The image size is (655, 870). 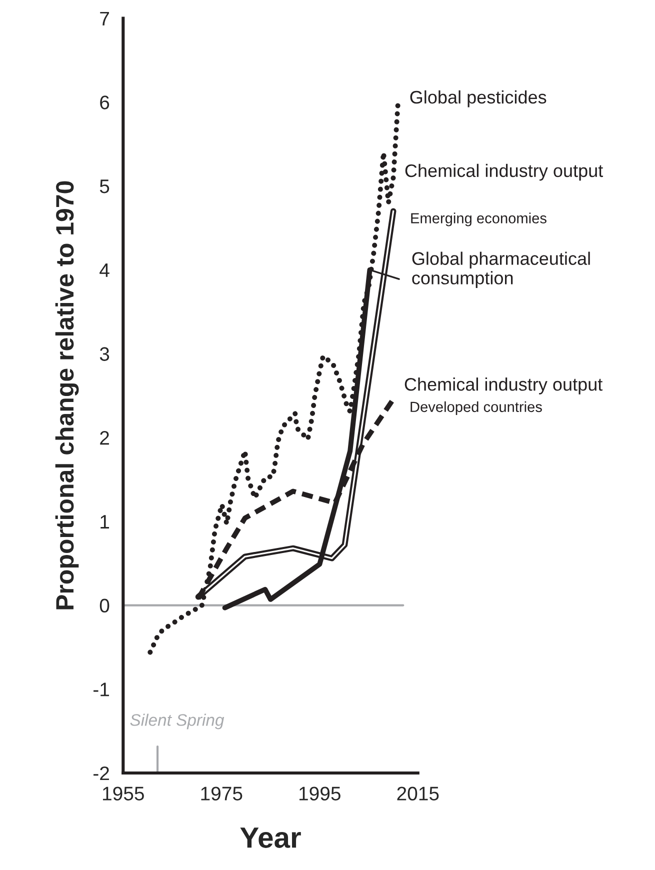 What do you see at coordinates (105, 270) in the screenshot?
I see `y-tick-label: 4` at bounding box center [105, 270].